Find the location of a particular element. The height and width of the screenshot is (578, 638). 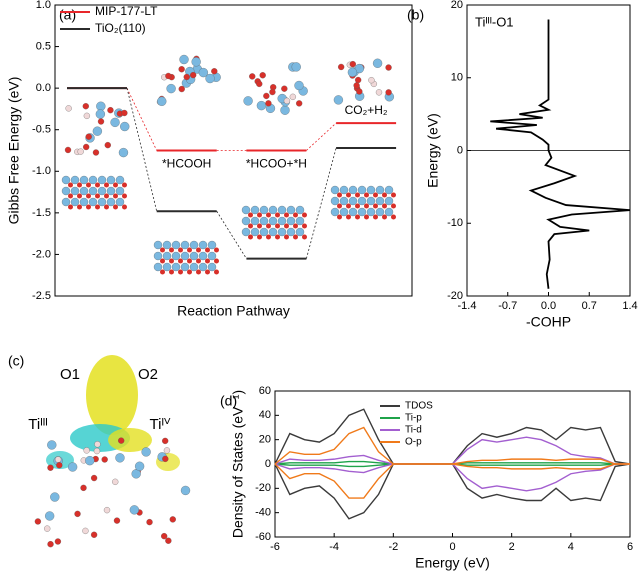

legend-label: MIP-177-LT is located at coordinates (126, 11).